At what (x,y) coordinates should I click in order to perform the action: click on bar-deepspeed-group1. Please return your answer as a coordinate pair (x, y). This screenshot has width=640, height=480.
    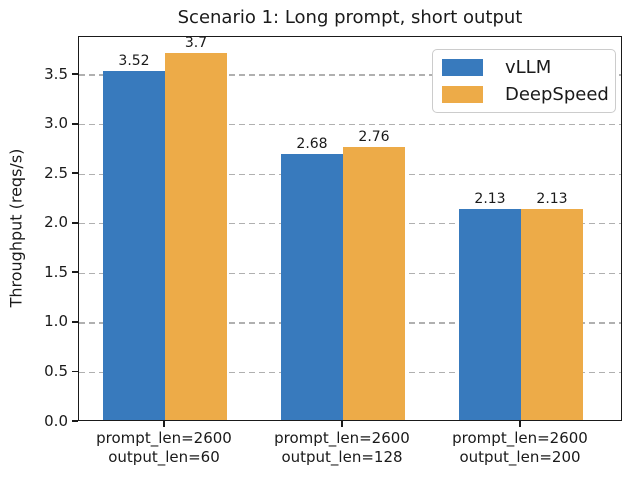
    Looking at the image, I should click on (196, 236).